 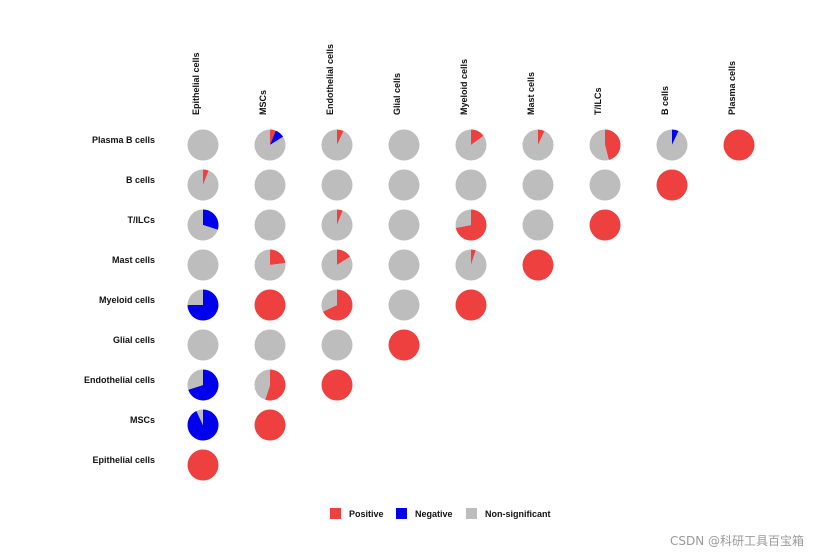 What do you see at coordinates (464, 87) in the screenshot?
I see `column-label: Myeloid cells` at bounding box center [464, 87].